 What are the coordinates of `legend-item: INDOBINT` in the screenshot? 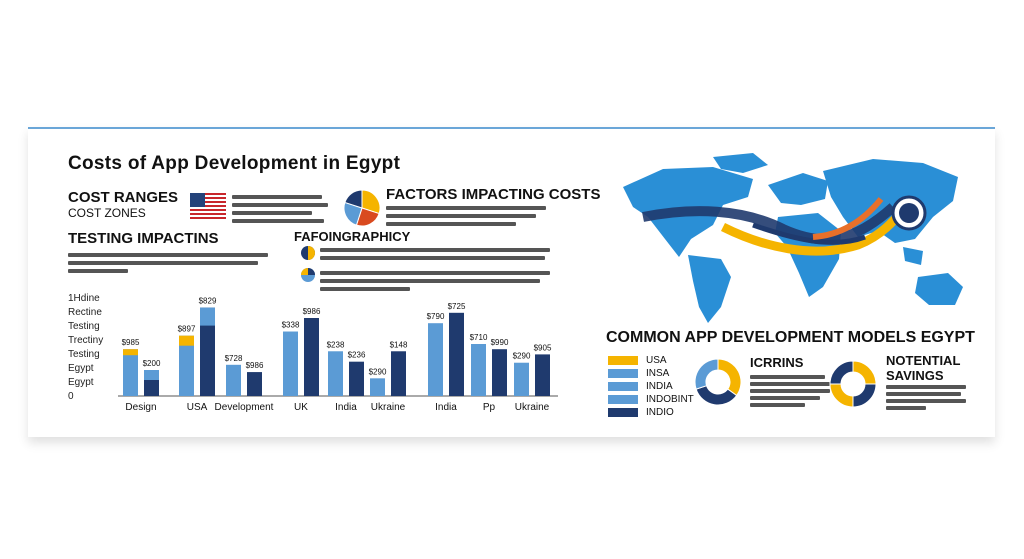 It's located at (651, 399).